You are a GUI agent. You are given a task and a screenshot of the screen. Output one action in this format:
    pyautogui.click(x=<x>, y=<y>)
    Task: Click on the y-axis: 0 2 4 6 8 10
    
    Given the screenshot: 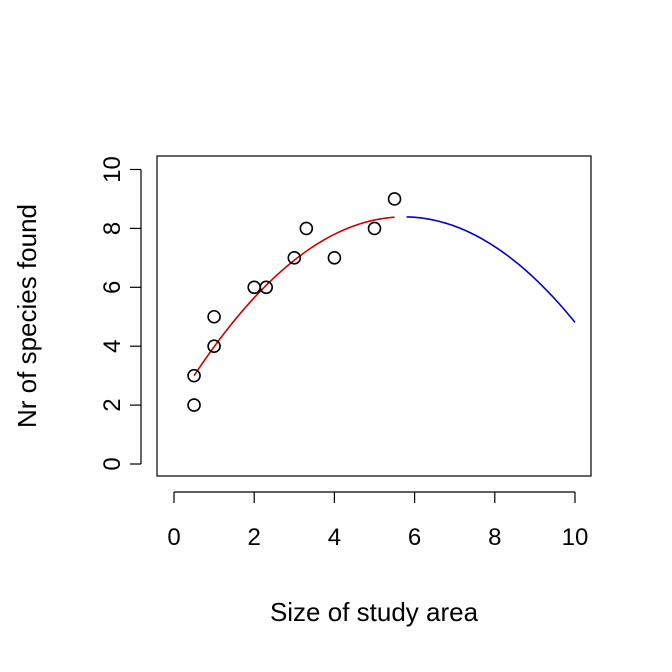 What is the action you would take?
    pyautogui.click(x=120, y=313)
    